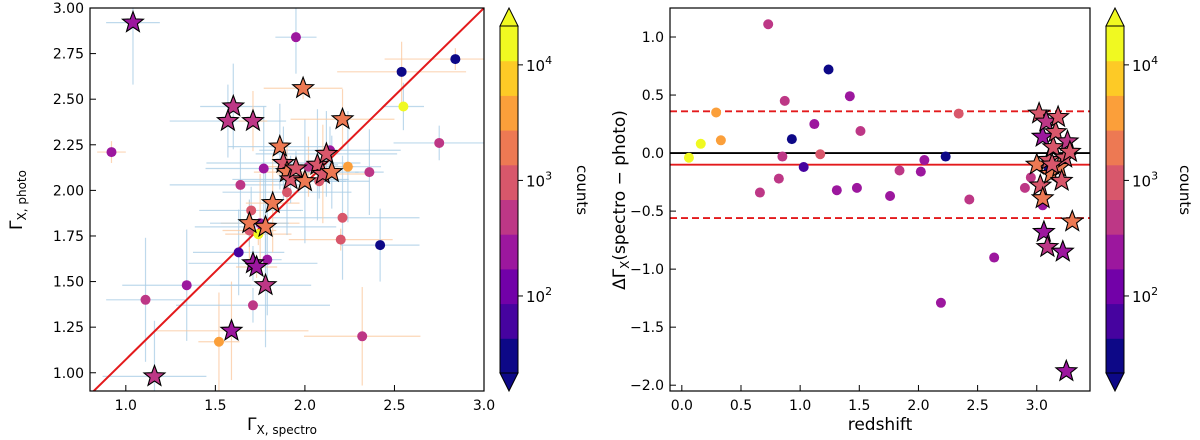 Image resolution: width=1200 pixels, height=440 pixels. What do you see at coordinates (484, 406) in the screenshot?
I see `x-tick-label: 3.0` at bounding box center [484, 406].